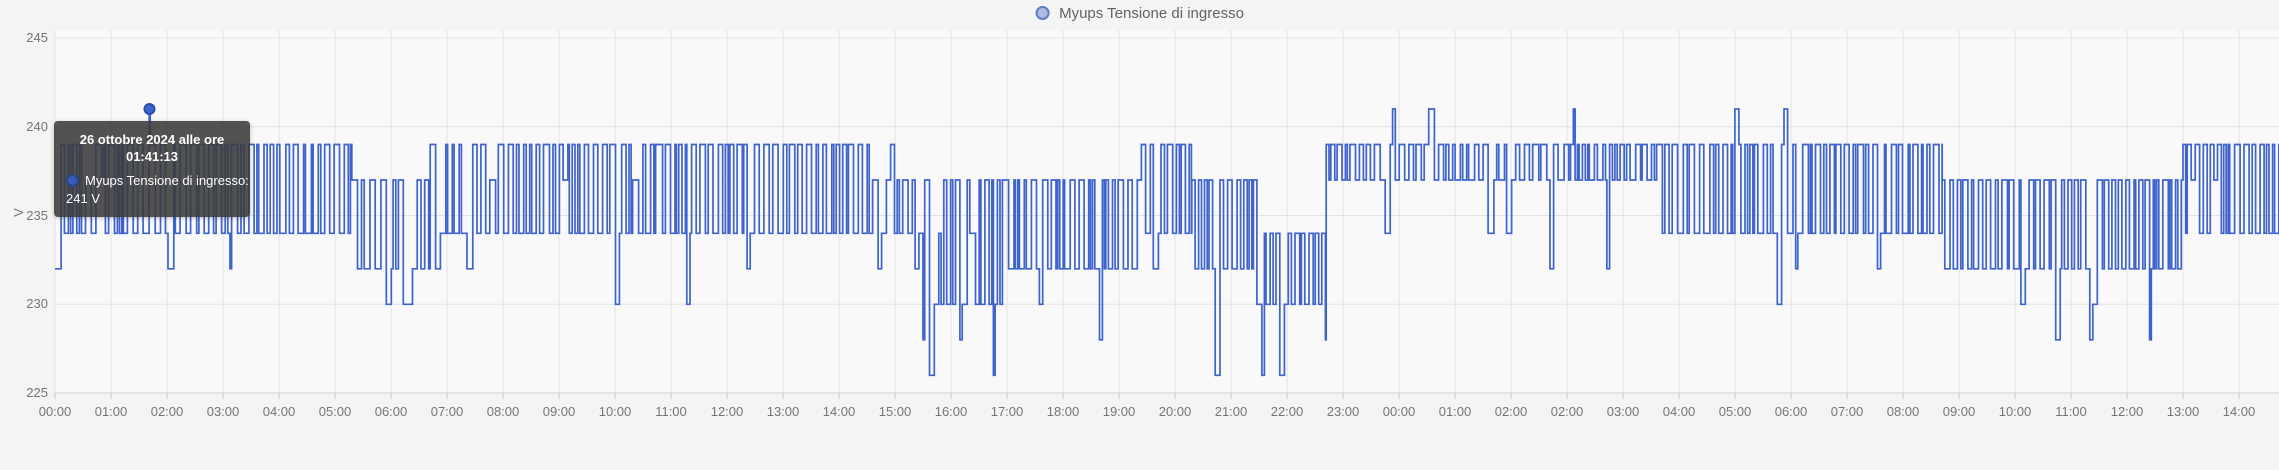 The width and height of the screenshot is (2279, 470). I want to click on y-axis-tick-label: 245, so click(37, 37).